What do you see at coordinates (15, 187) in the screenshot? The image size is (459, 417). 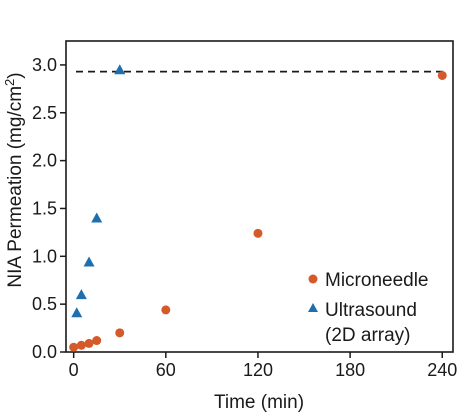 I see `y-axis-title-main: NIA Permeation (mg/cm` at bounding box center [15, 187].